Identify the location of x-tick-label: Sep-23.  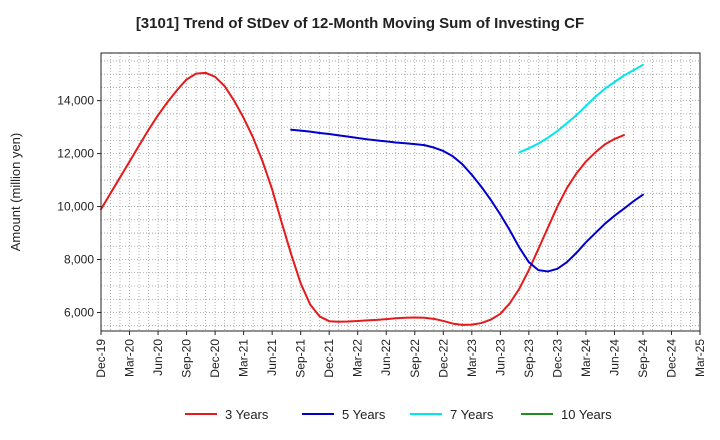
(529, 358).